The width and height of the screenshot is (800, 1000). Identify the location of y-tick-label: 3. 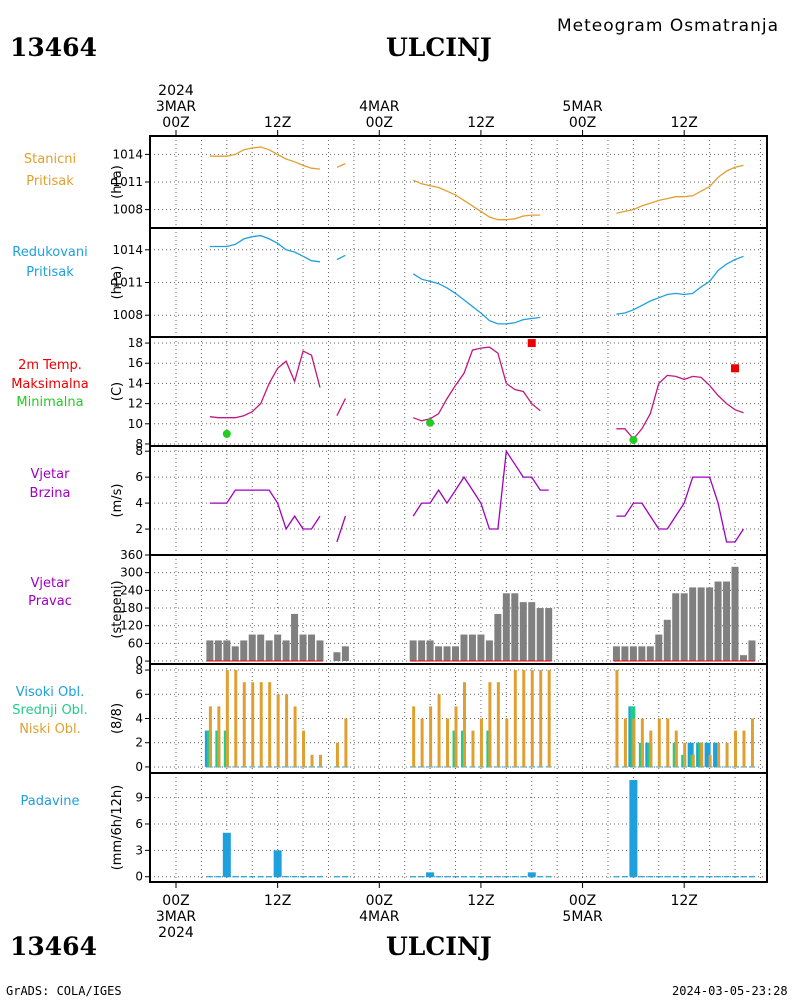
(139, 850).